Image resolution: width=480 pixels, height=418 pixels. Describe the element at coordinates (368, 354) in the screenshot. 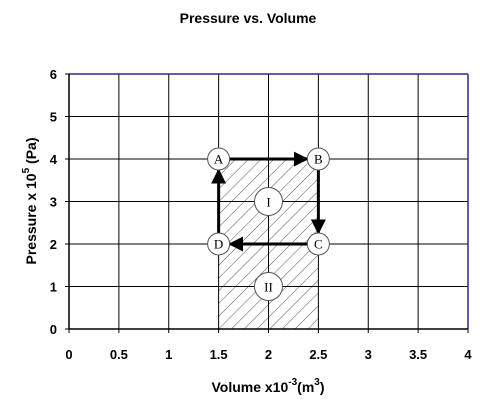

I see `x-tick-label: 3` at that location.